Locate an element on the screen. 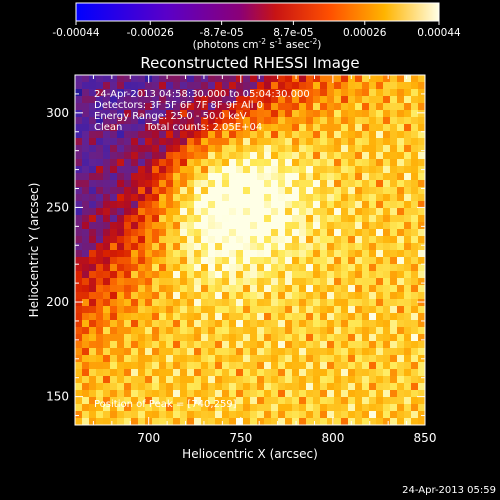 This screenshot has height=500, width=500. colorbar-tick-label: -0.00026 is located at coordinates (151, 33).